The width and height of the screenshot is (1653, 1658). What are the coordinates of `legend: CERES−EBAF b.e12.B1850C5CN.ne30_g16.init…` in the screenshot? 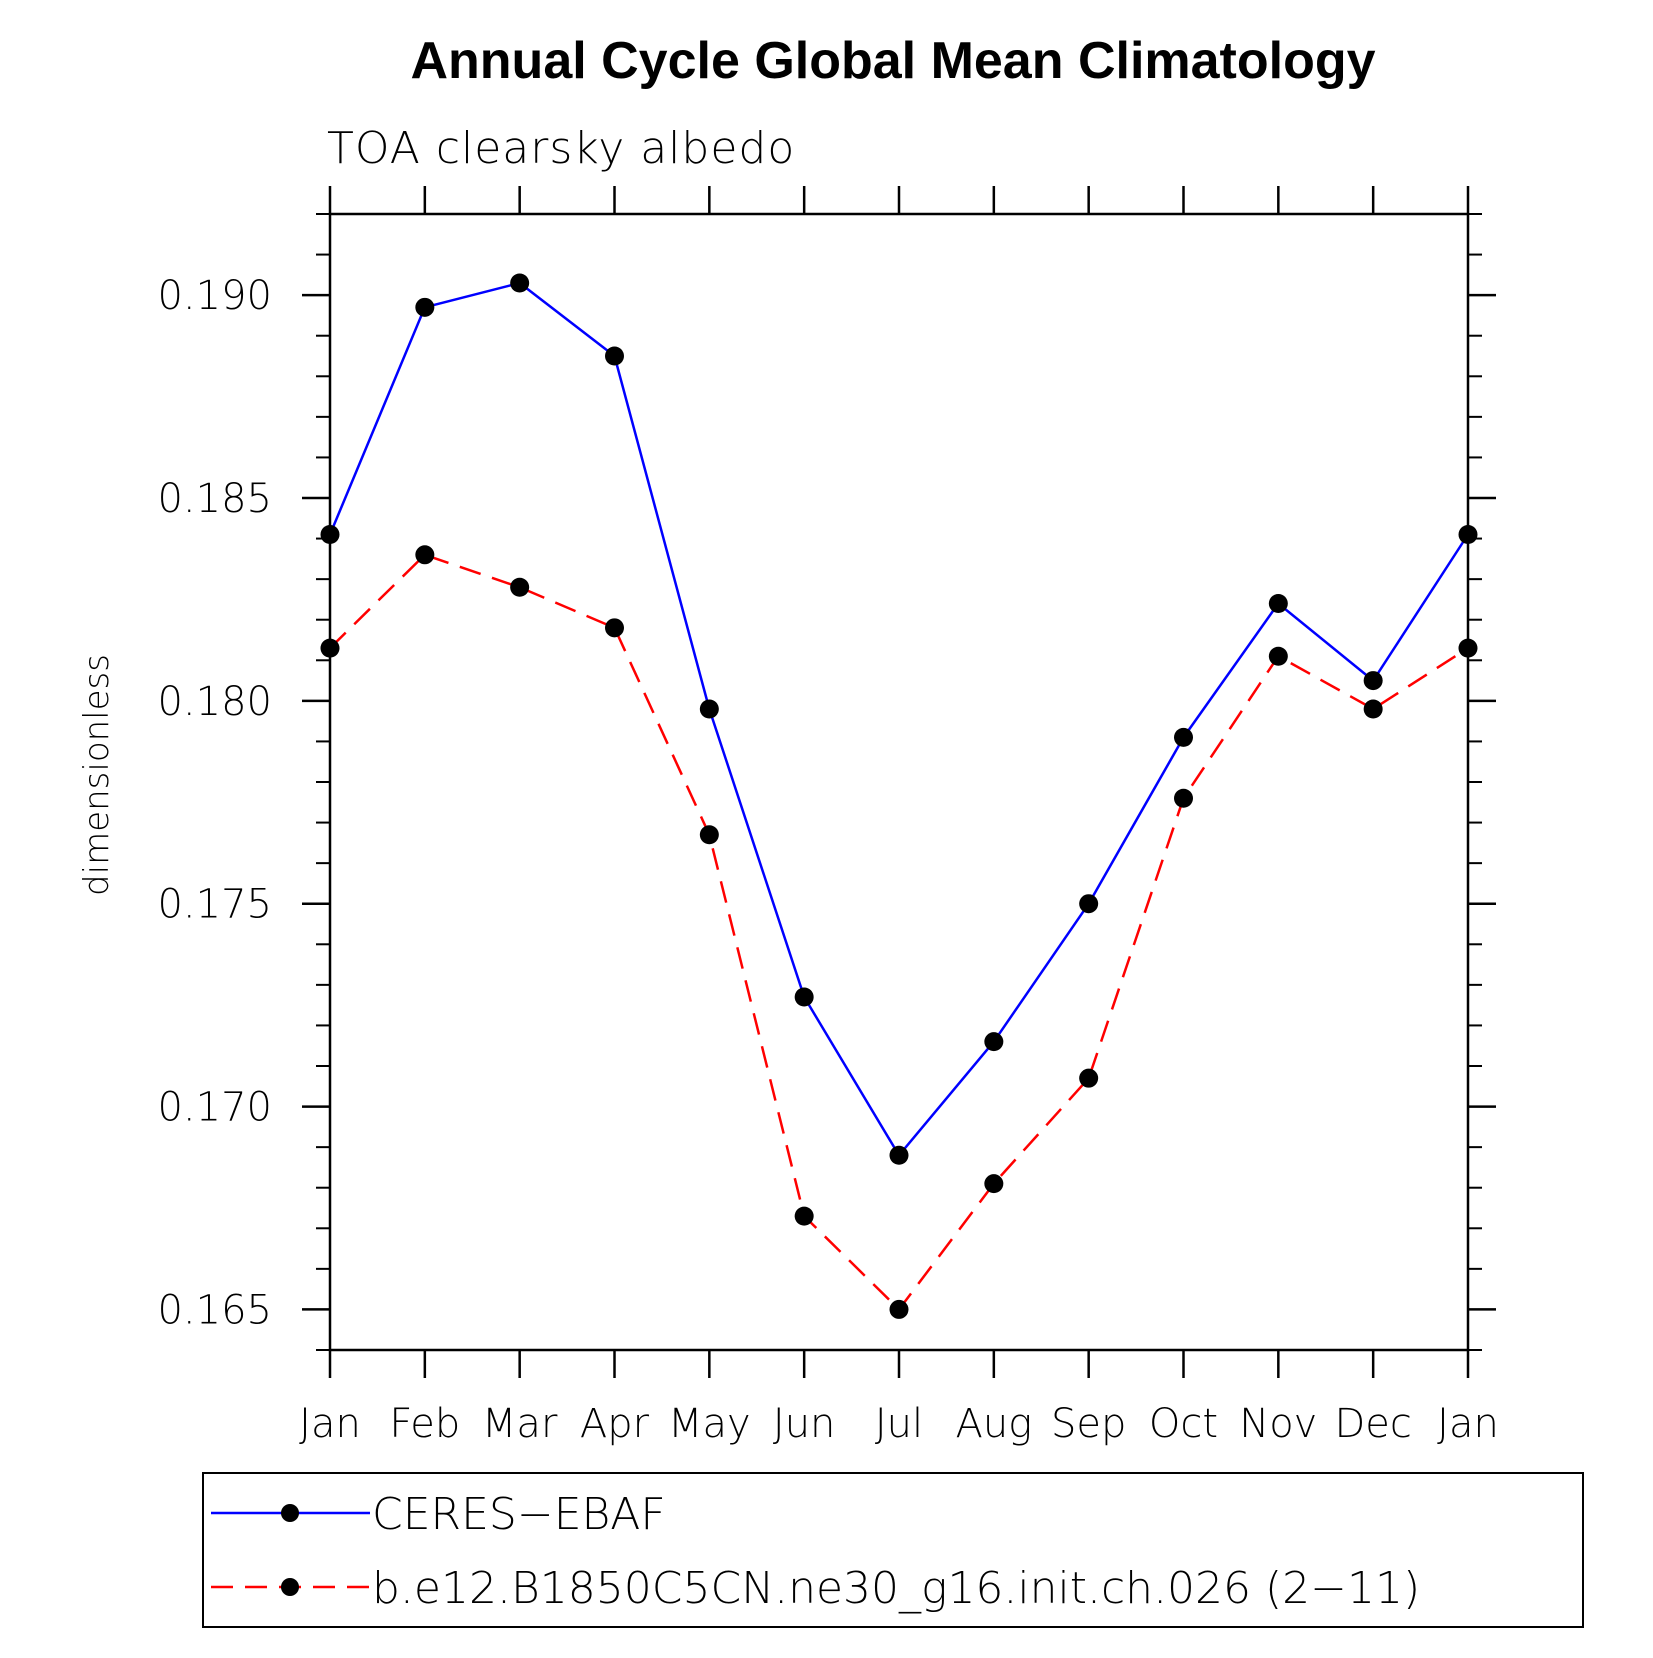 It's located at (893, 1550).